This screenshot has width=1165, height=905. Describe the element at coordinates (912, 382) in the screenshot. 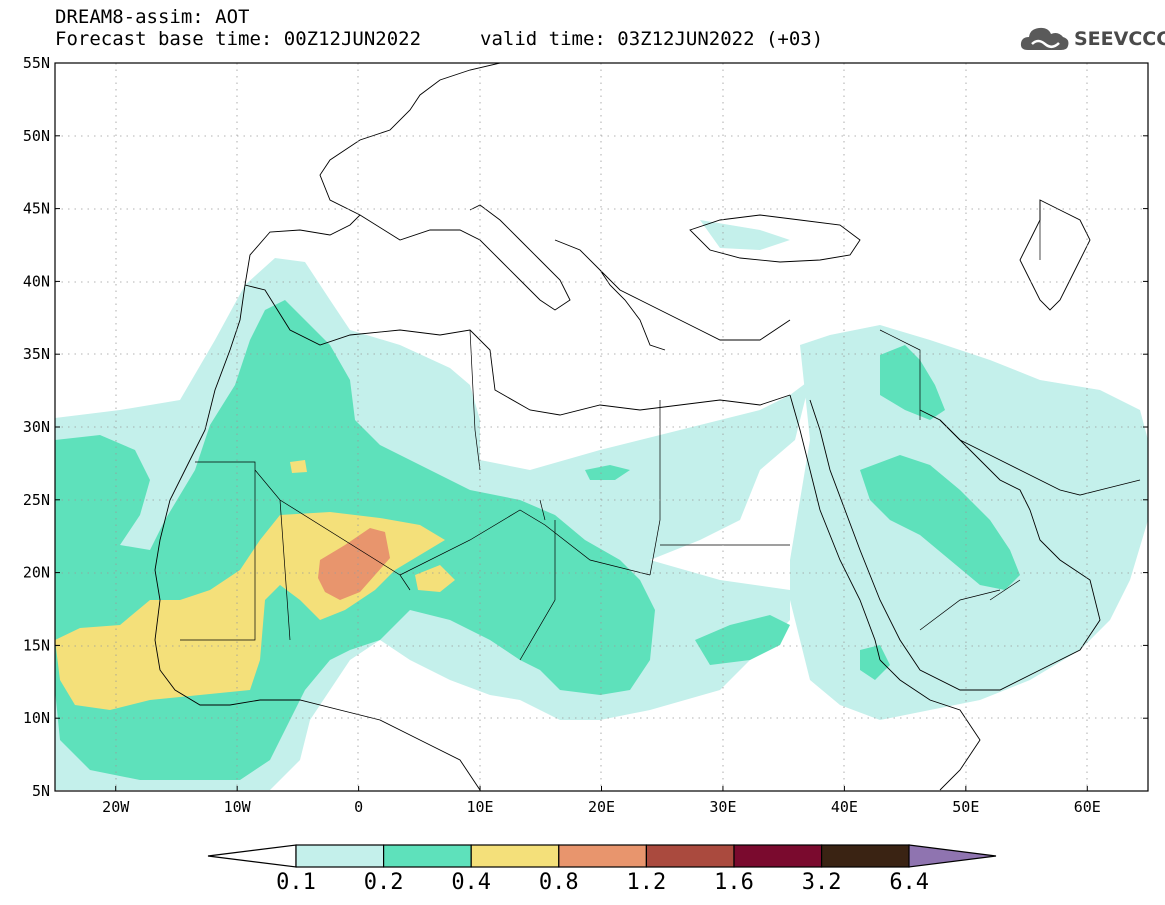

I see `aot-region-green-iraq` at that location.